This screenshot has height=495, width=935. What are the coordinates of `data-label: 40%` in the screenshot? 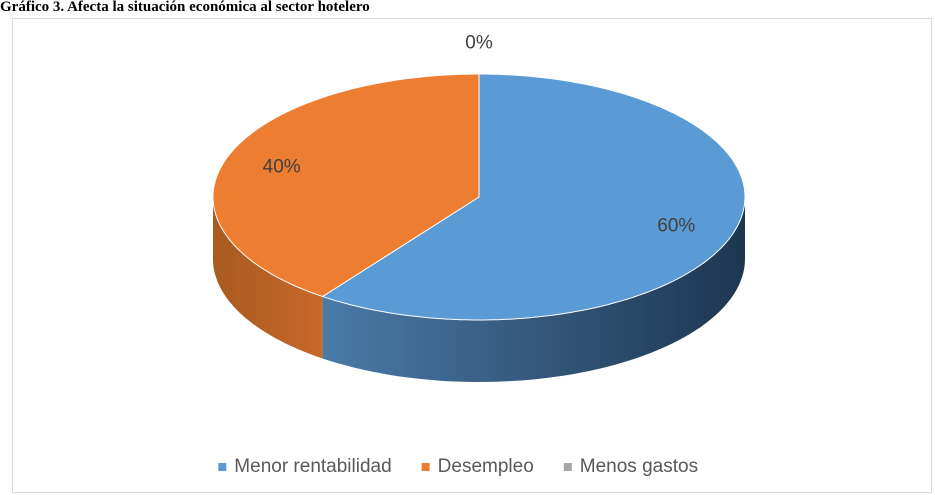 It's located at (282, 166).